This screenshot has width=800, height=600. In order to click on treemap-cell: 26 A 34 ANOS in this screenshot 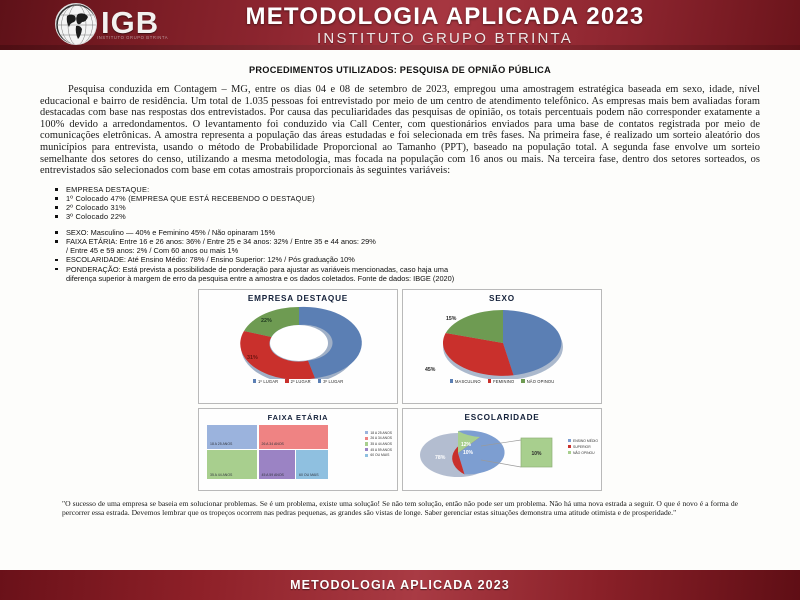, I will do `click(293, 436)`.